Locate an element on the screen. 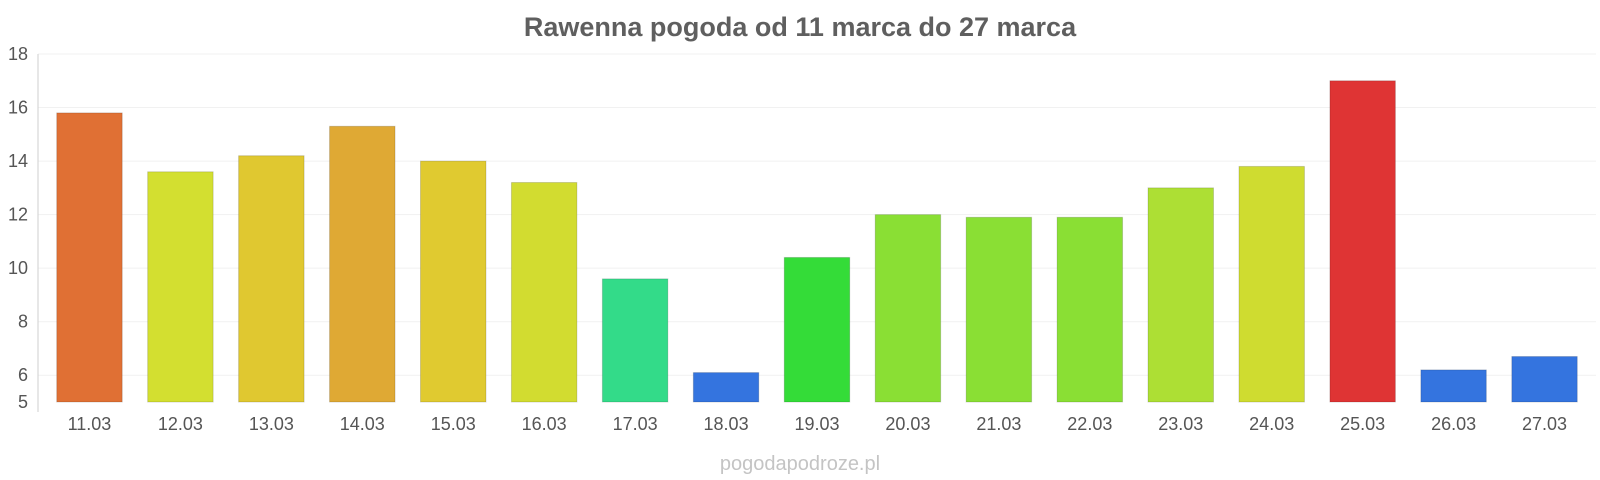 This screenshot has height=480, width=1600. y-tick-label: 16 is located at coordinates (18, 108).